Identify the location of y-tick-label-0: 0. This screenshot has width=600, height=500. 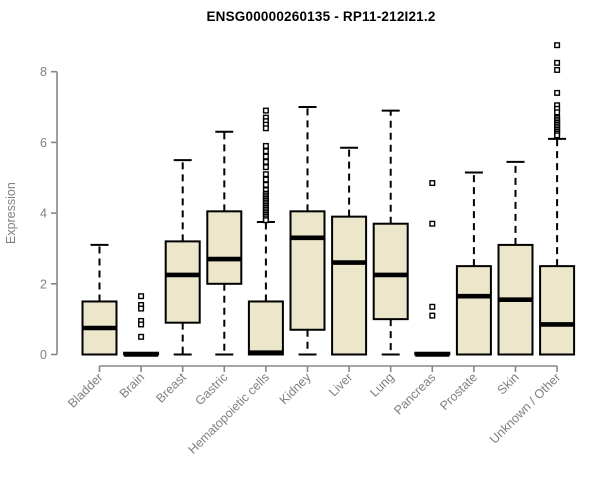
(43, 355).